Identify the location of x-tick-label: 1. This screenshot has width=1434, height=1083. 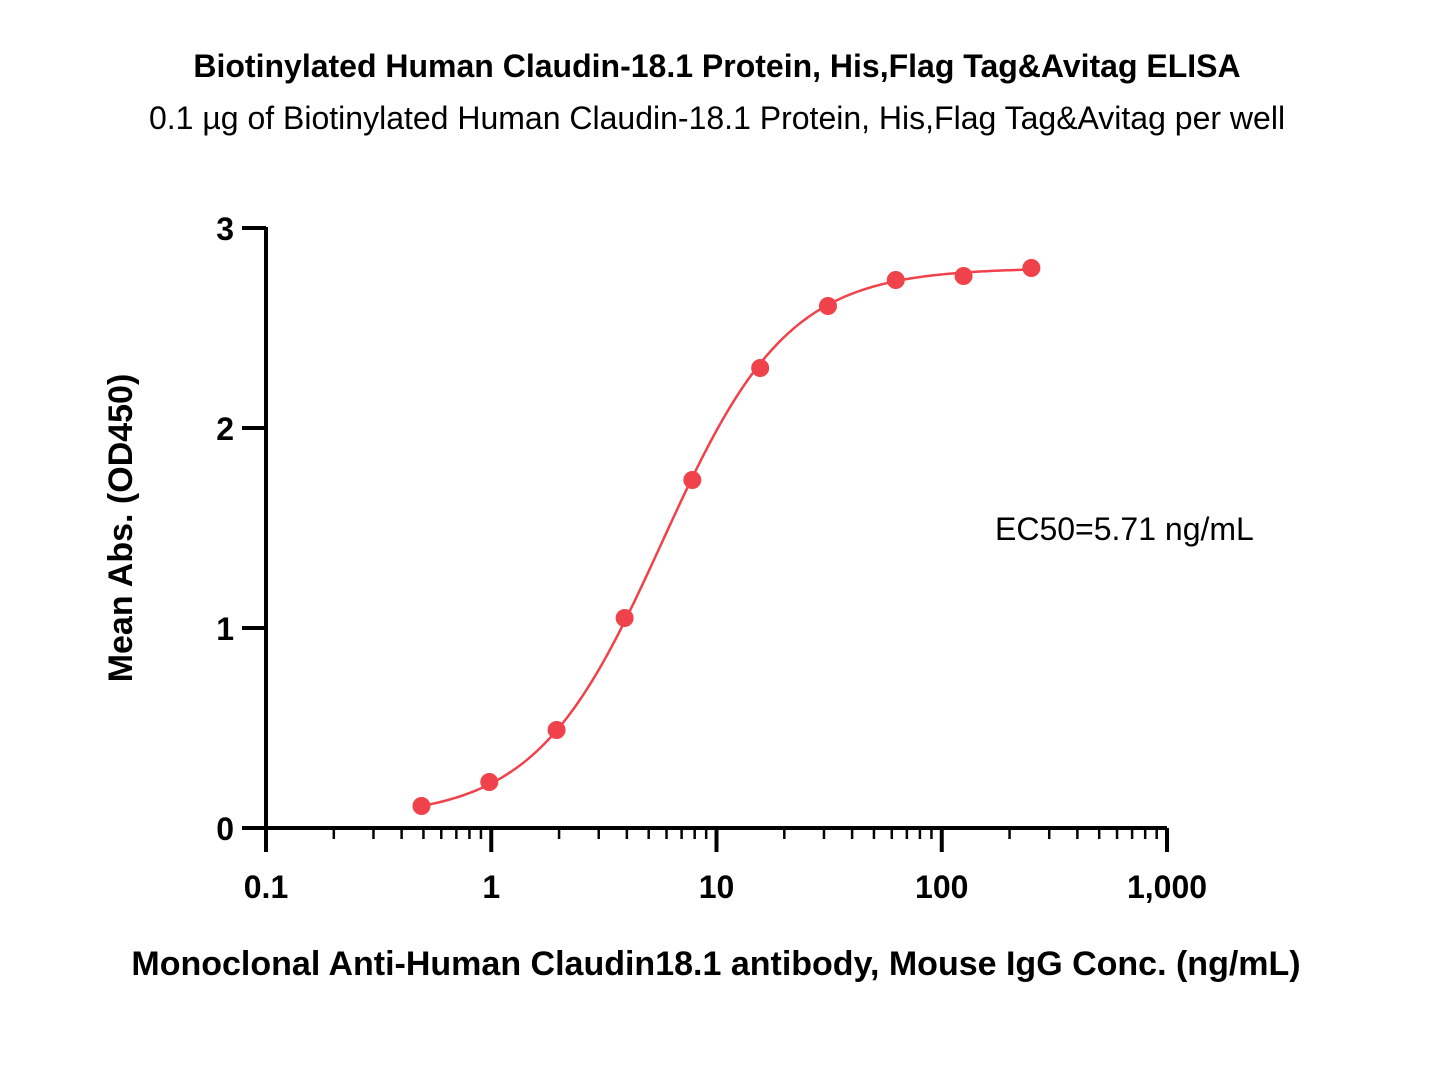
(491, 887).